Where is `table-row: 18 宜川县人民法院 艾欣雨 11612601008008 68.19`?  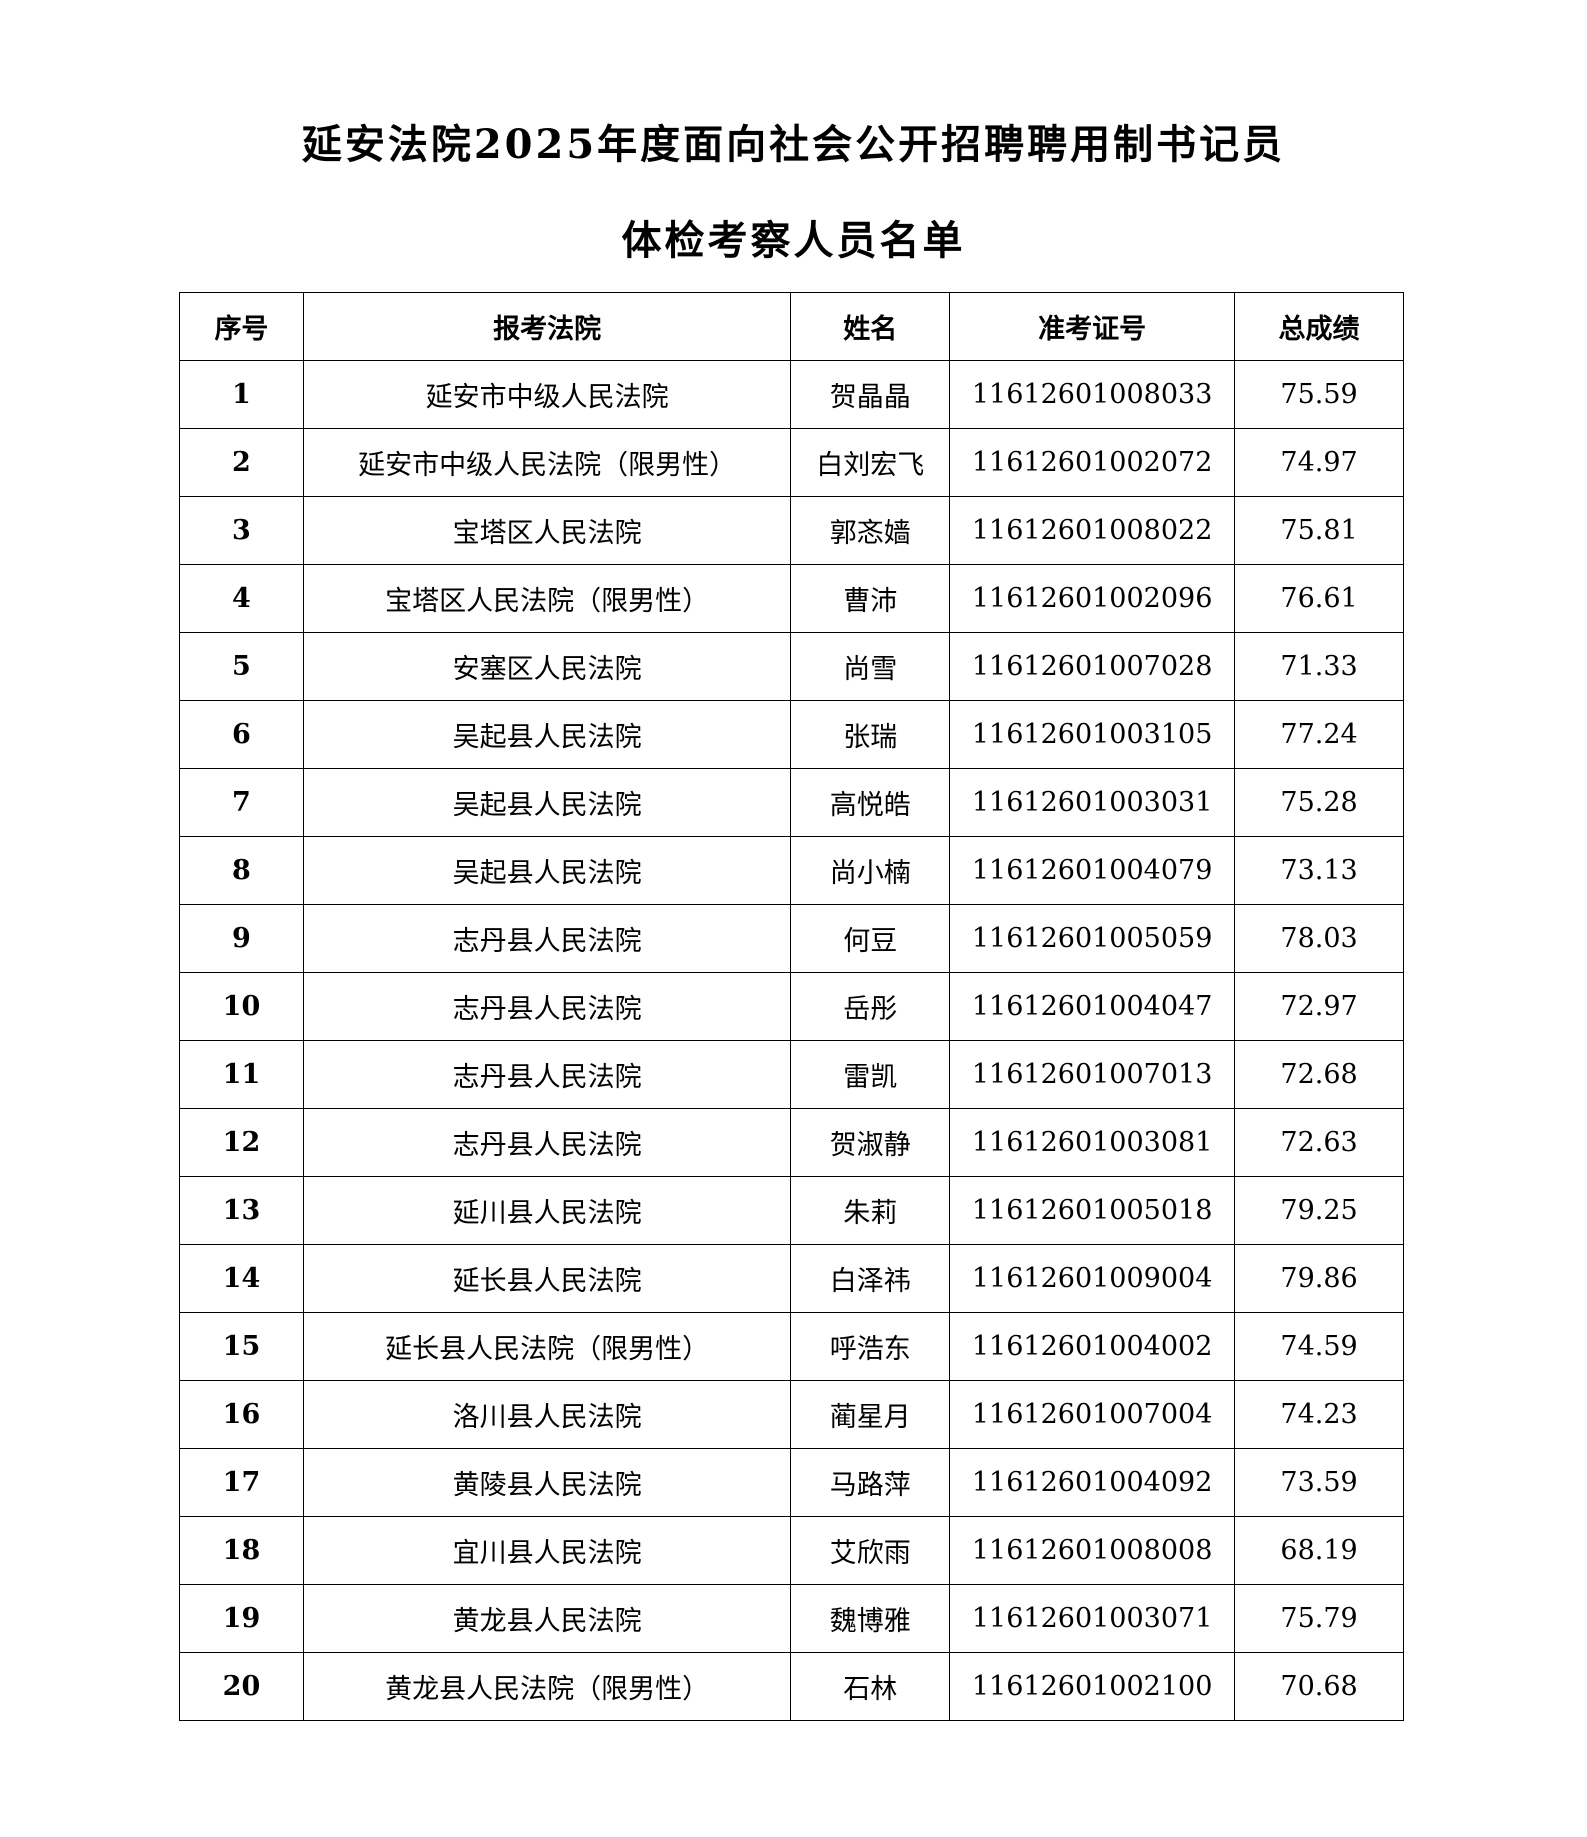 table-row: 18 宜川县人民法院 艾欣雨 11612601008008 68.19 is located at coordinates (791, 1550).